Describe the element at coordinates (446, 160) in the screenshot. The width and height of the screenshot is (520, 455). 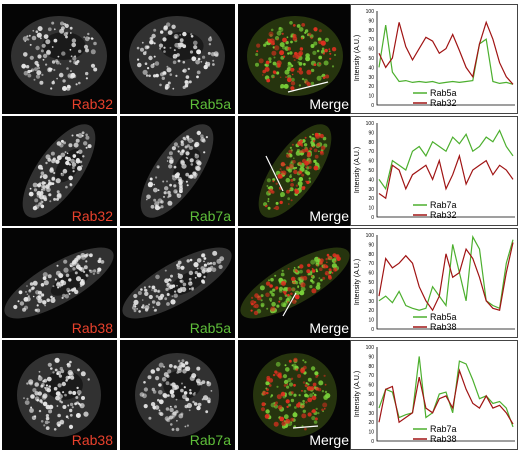
I see `series-line` at that location.